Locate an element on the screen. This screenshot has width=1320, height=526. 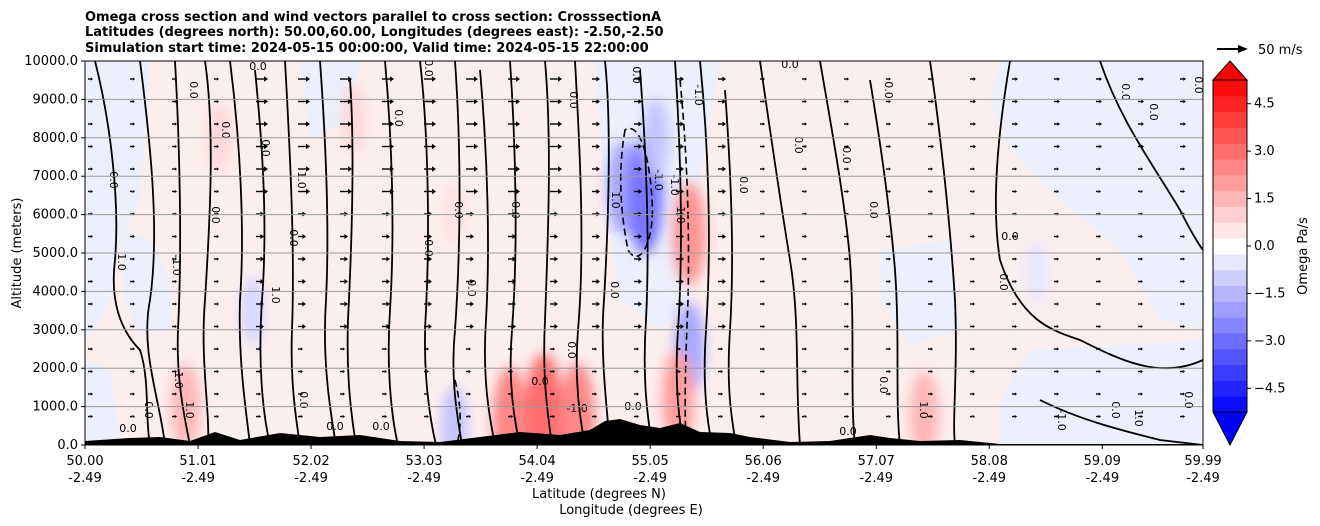
y-tick-label: 5000.0 is located at coordinates (56, 253).